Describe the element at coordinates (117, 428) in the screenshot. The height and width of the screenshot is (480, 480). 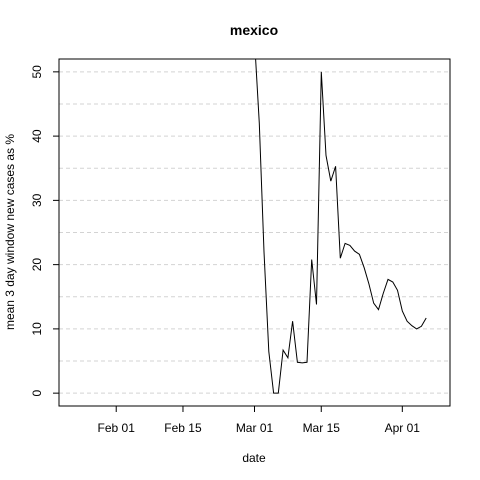
I see `x-tick-label: Feb 01` at that location.